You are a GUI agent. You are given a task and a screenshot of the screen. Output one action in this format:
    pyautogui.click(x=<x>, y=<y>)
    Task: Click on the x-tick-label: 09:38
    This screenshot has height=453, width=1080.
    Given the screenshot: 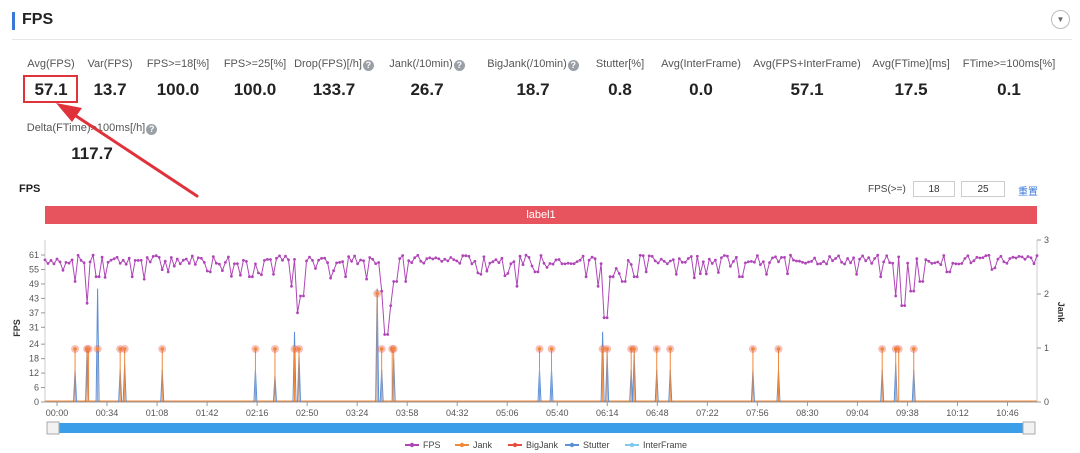 What is the action you would take?
    pyautogui.click(x=907, y=413)
    